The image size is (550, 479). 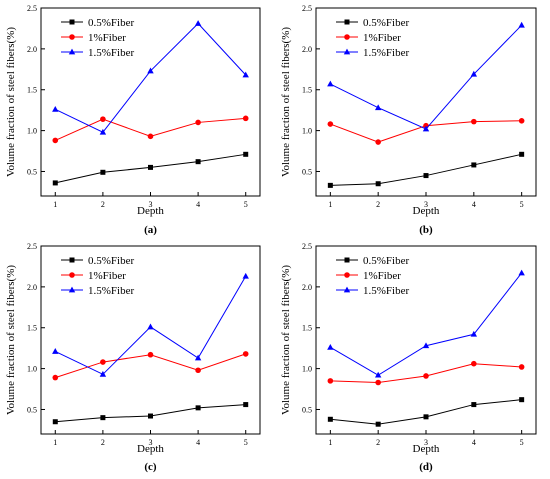 What do you see at coordinates (426, 467) in the screenshot?
I see `panel-label: (d)` at bounding box center [426, 467].